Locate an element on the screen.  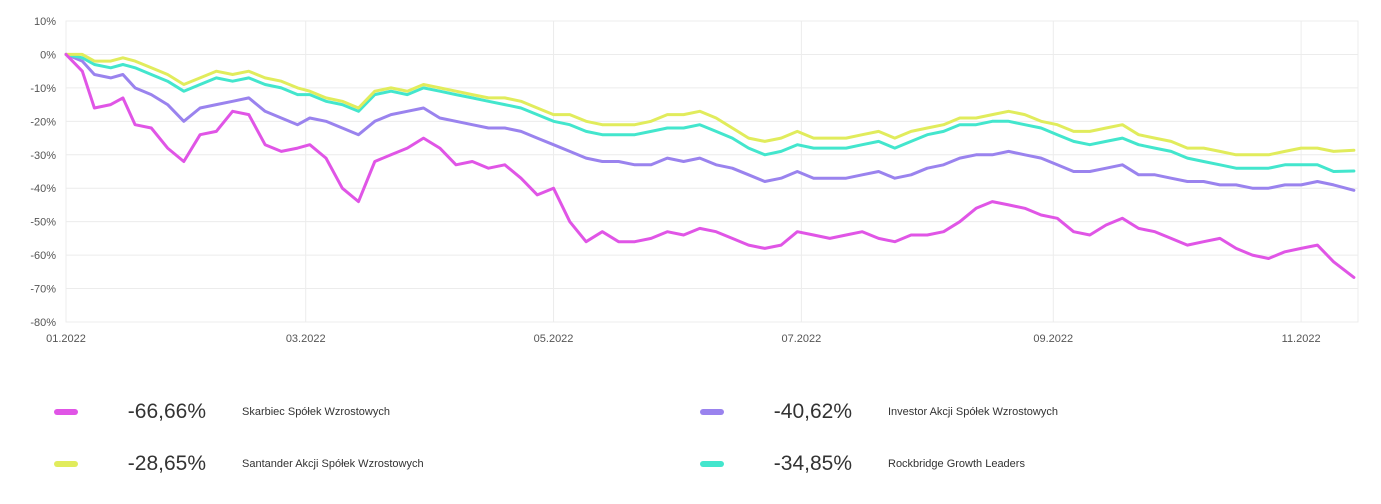
y-tick-label: -30% is located at coordinates (43, 156).